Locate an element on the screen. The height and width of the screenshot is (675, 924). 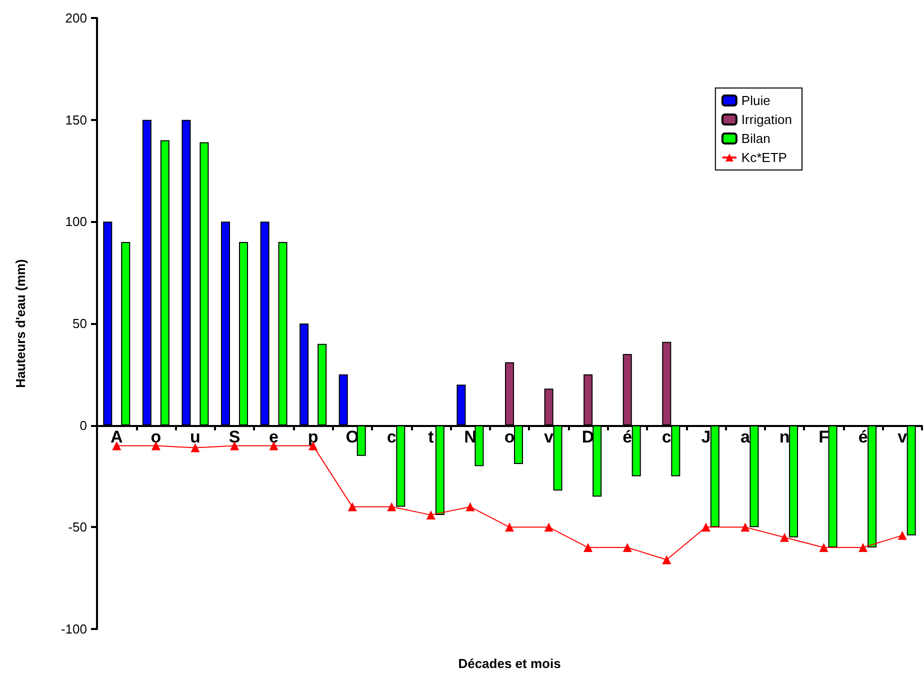
x-tick-label: e is located at coordinates (274, 436).